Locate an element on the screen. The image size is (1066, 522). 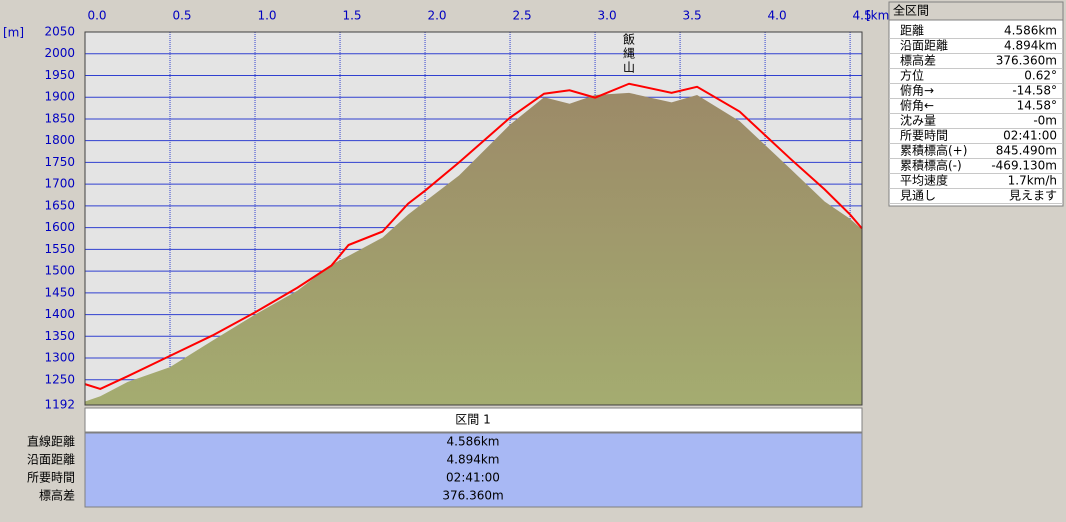
x-tick-label: 2.5 is located at coordinates (522, 16).